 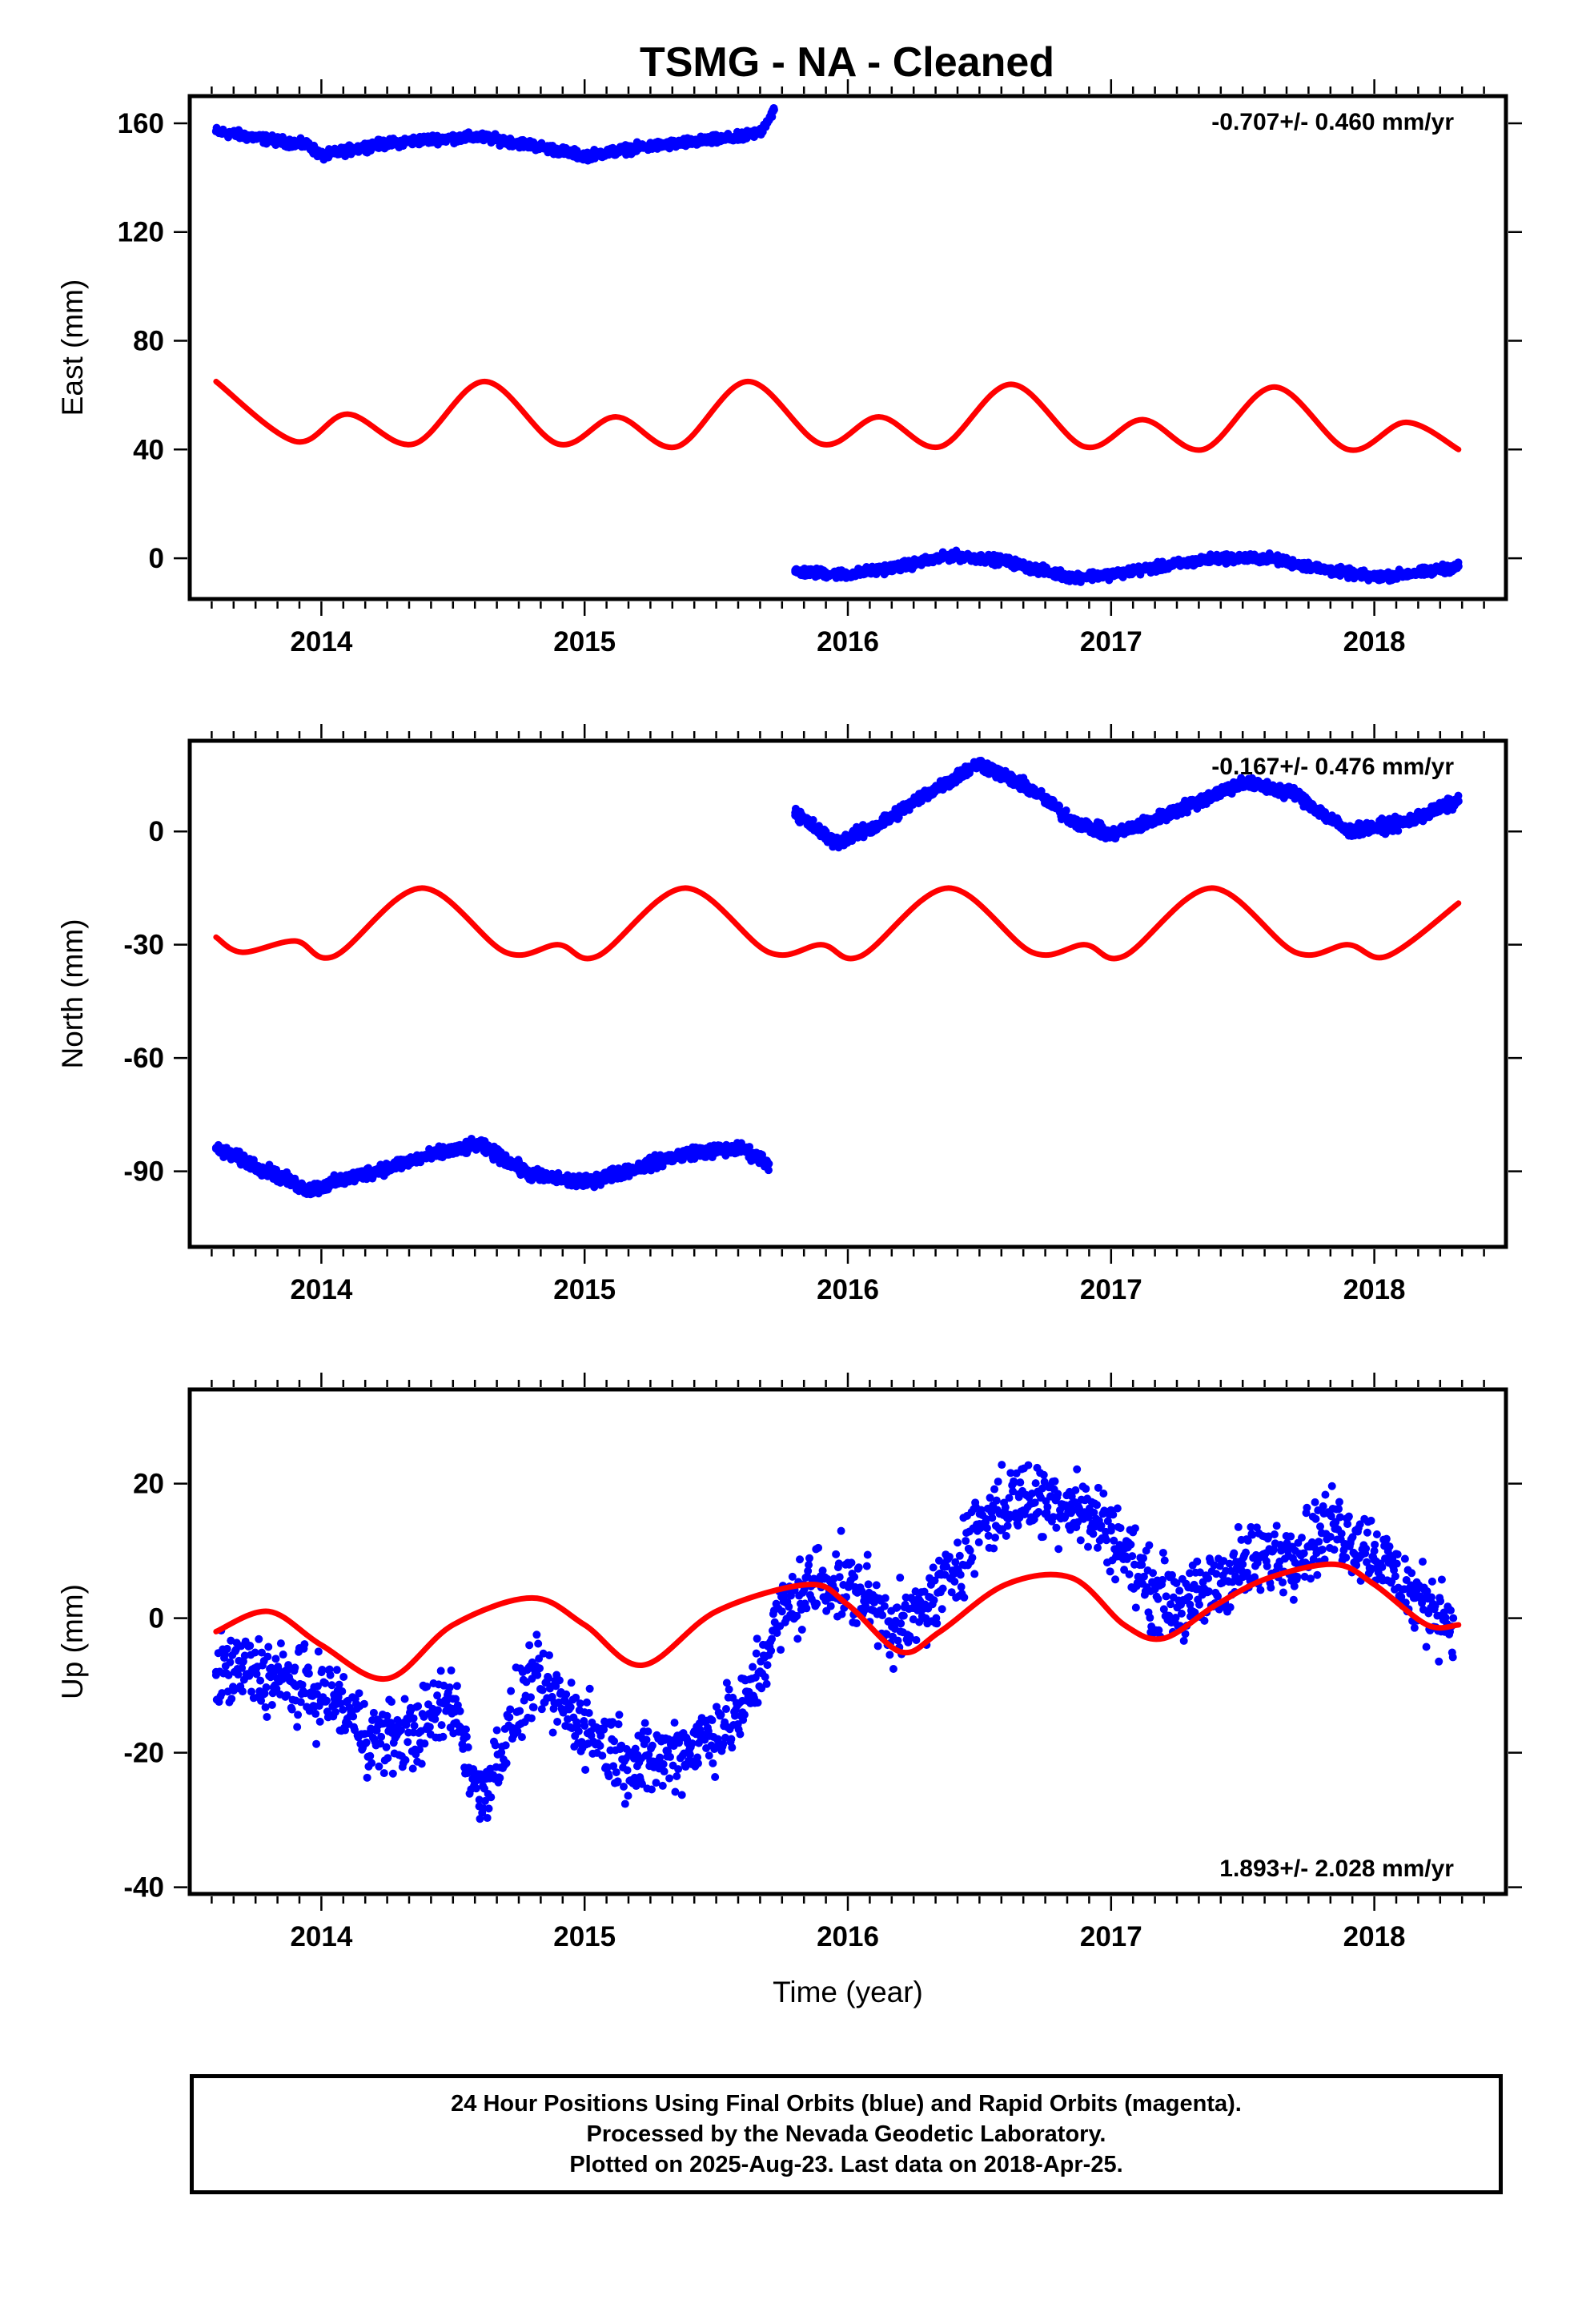 I want to click on x-tick-label: 2018, so click(x=1375, y=1936).